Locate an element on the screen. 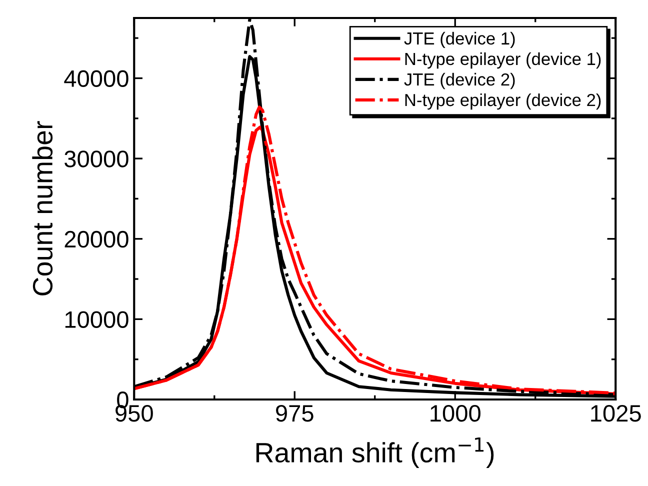  y-tick-label: 10000 is located at coordinates (96, 319).